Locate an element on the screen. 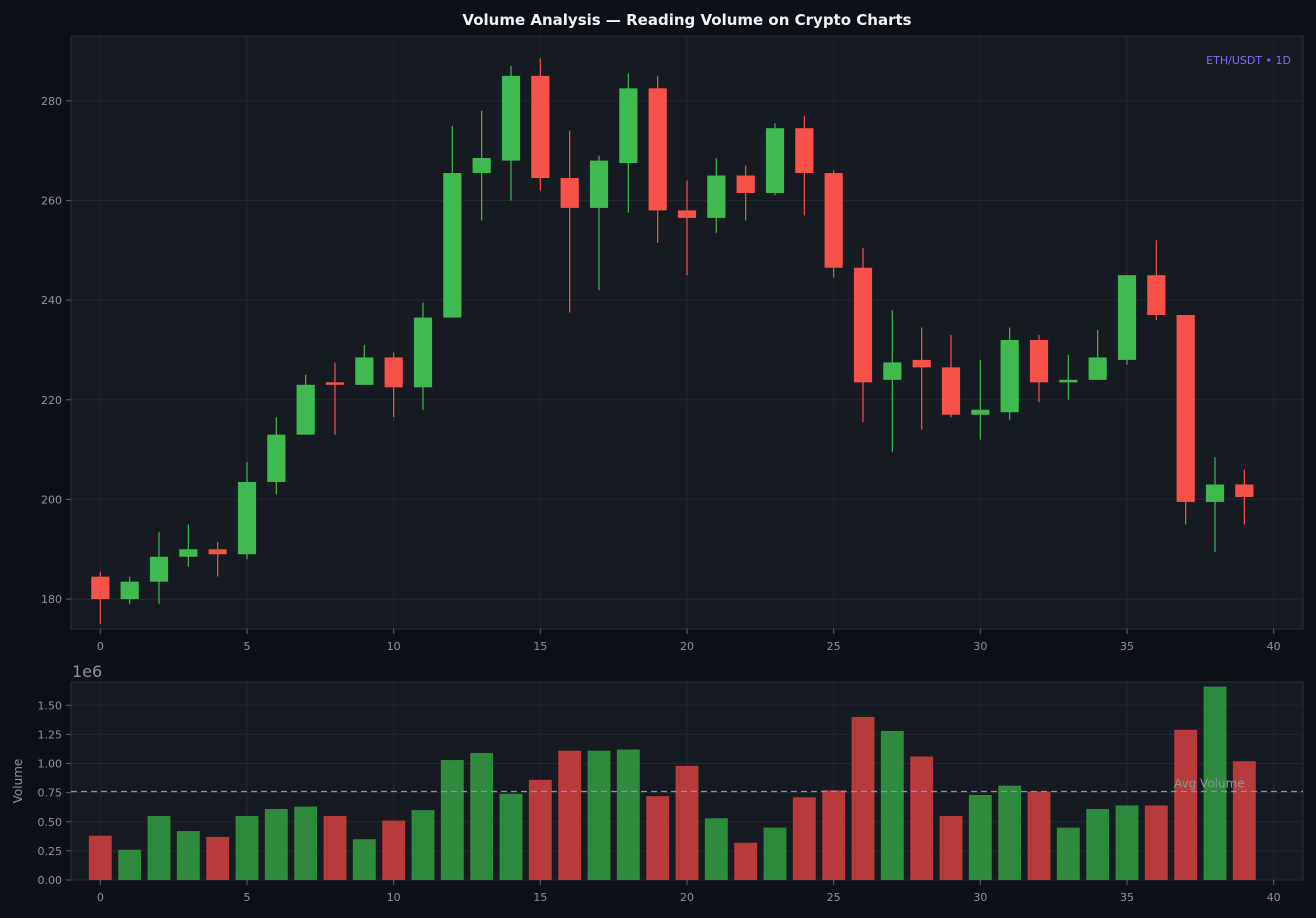  price-x-tick-label: 20 is located at coordinates (687, 646).